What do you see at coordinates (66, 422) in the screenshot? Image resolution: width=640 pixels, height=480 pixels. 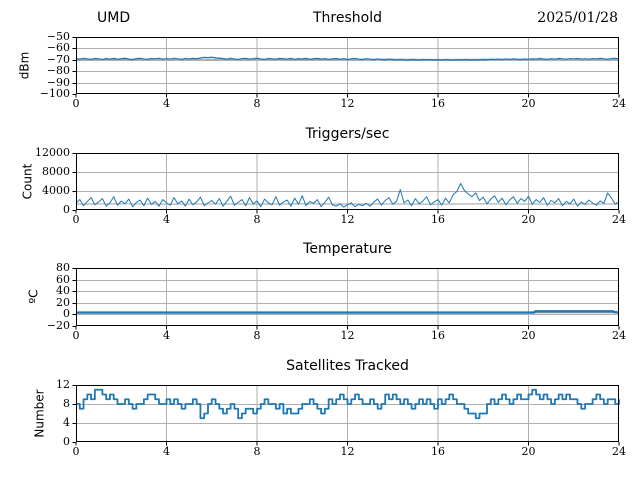 I see `y-tick-label: 4` at bounding box center [66, 422].